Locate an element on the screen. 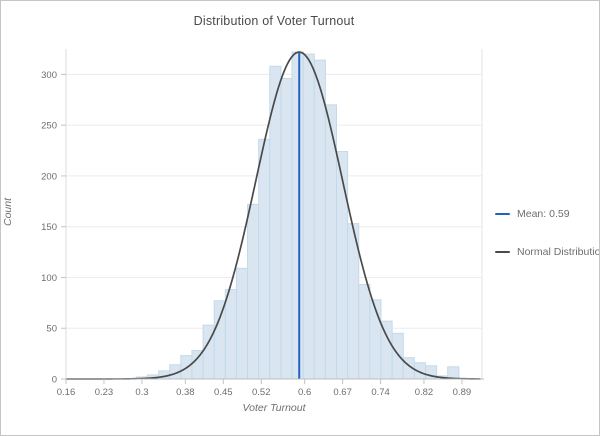 This screenshot has width=600, height=436. y-tick-label: 150 is located at coordinates (49, 227).